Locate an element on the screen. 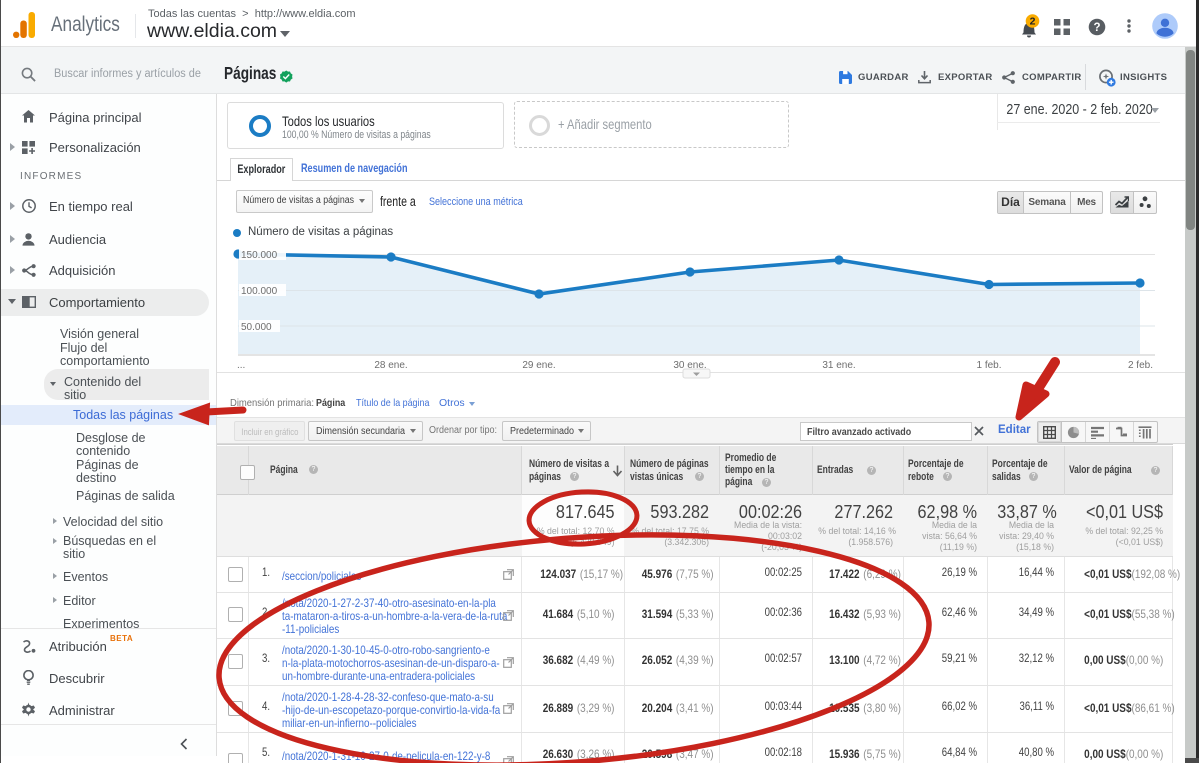 This screenshot has width=1199, height=763. svg-text: 29 ene. is located at coordinates (538, 365).